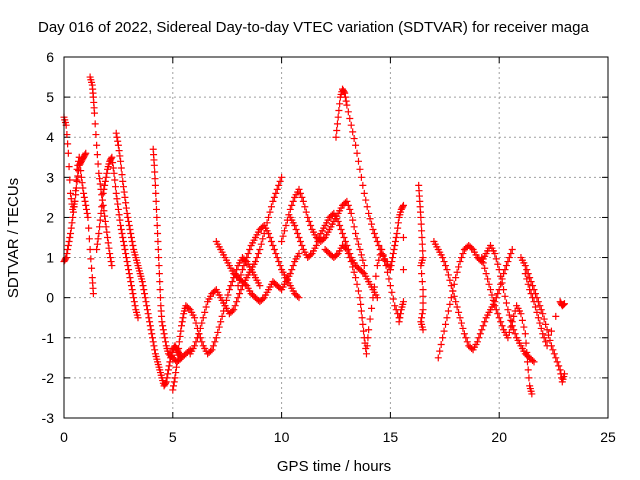  What do you see at coordinates (50, 177) in the screenshot?
I see `y-tick-label: 3` at bounding box center [50, 177].